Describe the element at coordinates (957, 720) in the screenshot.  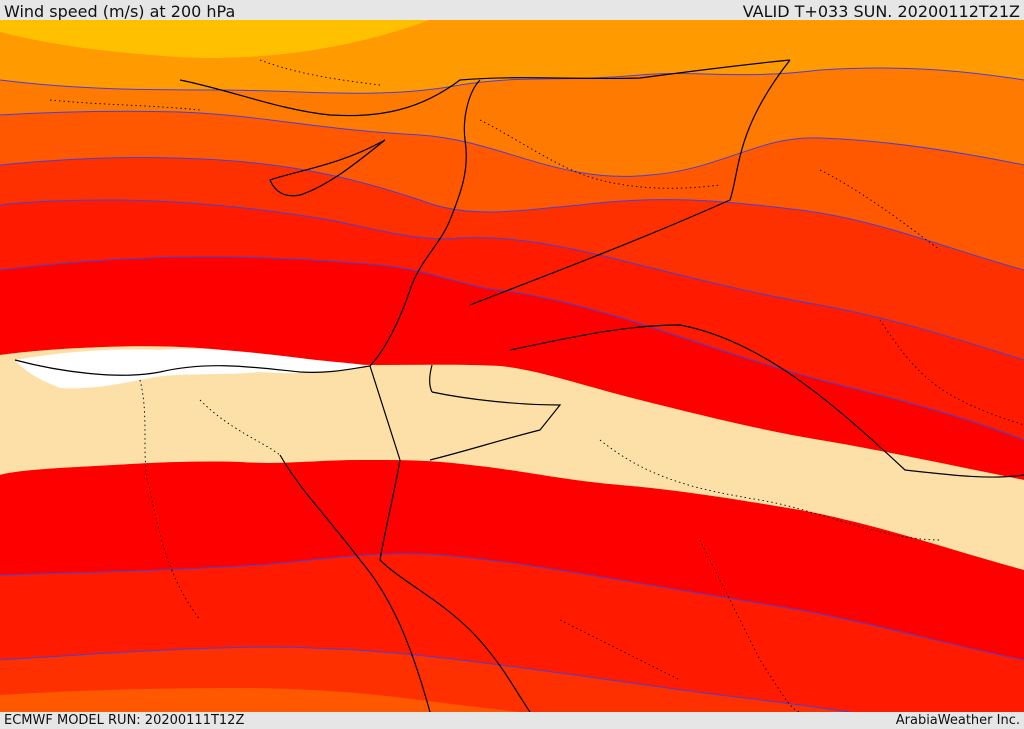
I see `credit-label: ArabiaWeather Inc.` at that location.